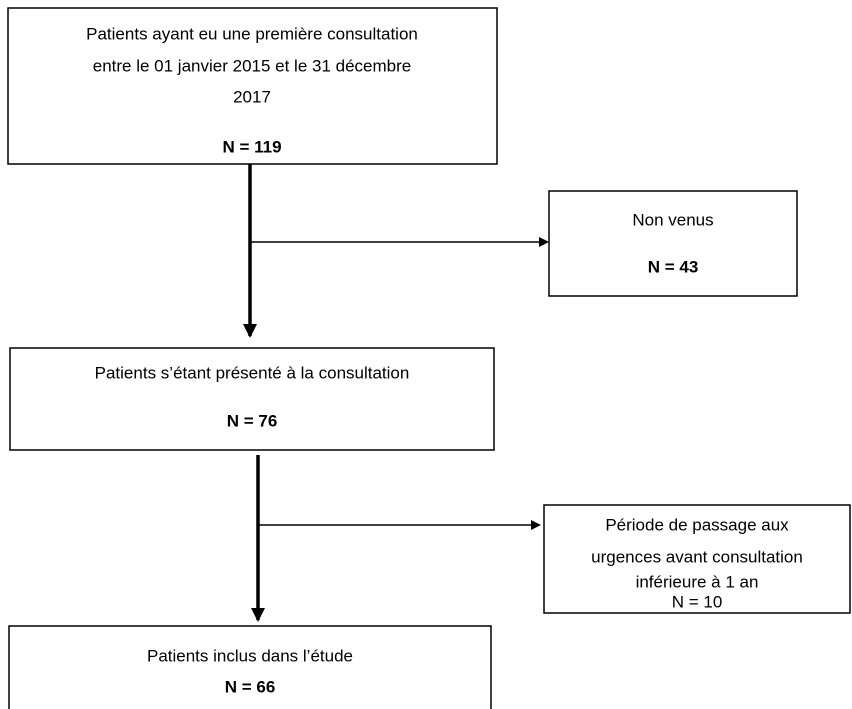  I want to click on node-count: N = 76, so click(252, 420).